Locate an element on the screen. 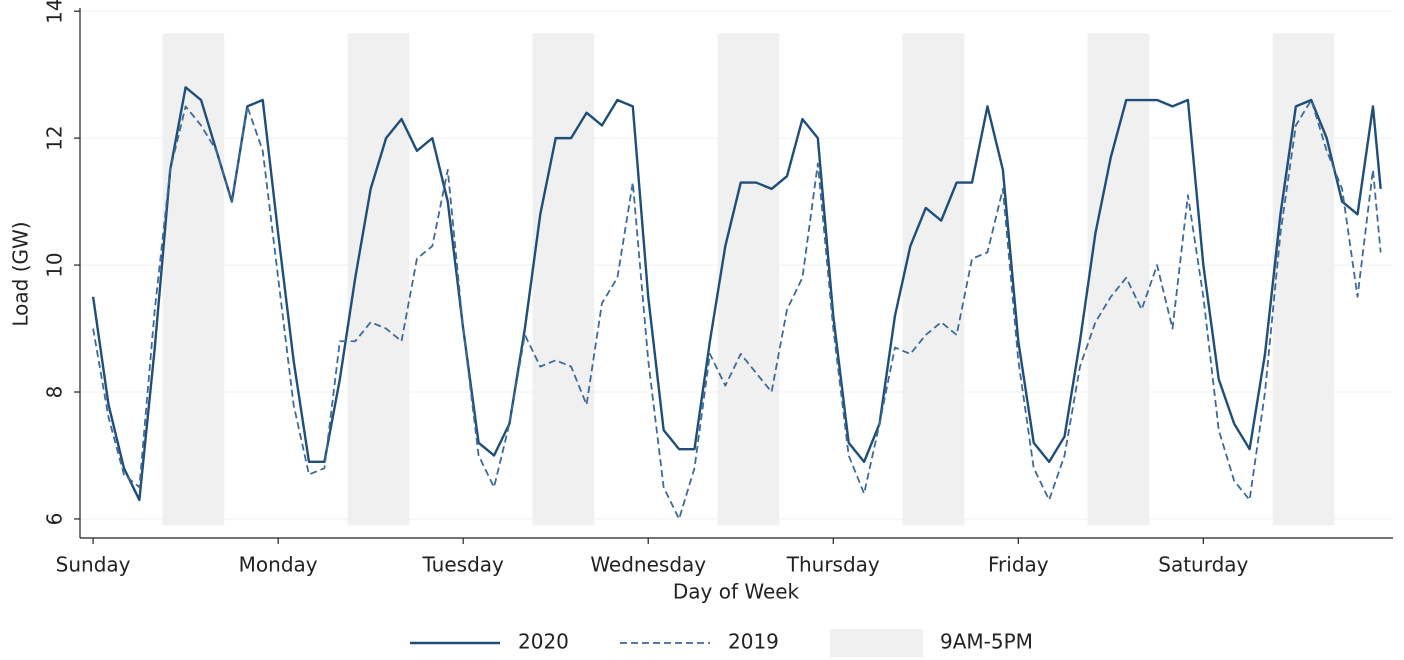  legend-label: 9AM-5PM is located at coordinates (986, 642).